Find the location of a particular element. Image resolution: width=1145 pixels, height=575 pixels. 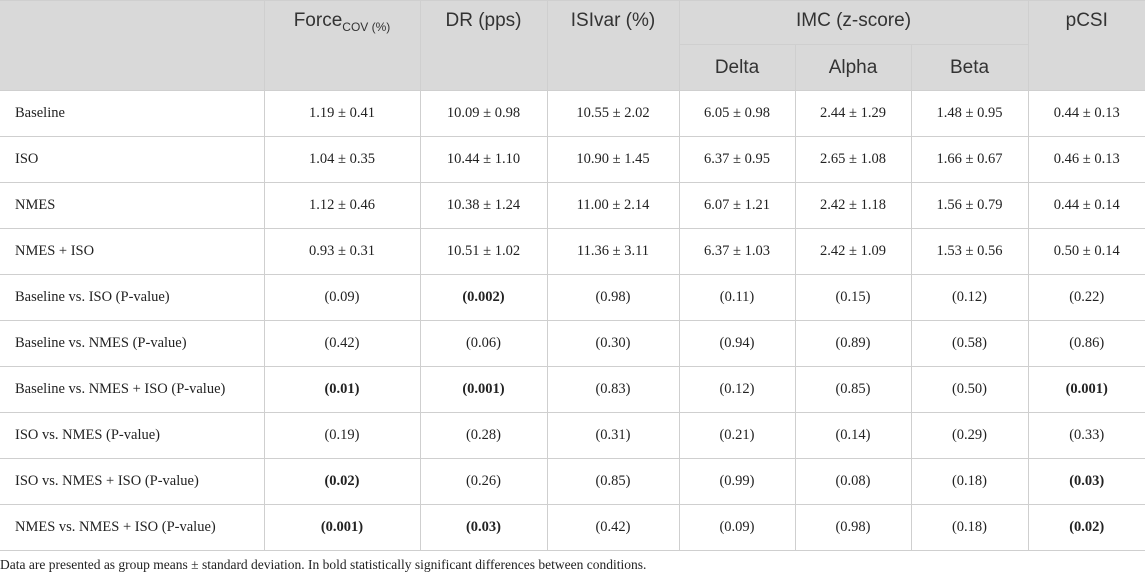

table-cell: (0.89) is located at coordinates (853, 343).